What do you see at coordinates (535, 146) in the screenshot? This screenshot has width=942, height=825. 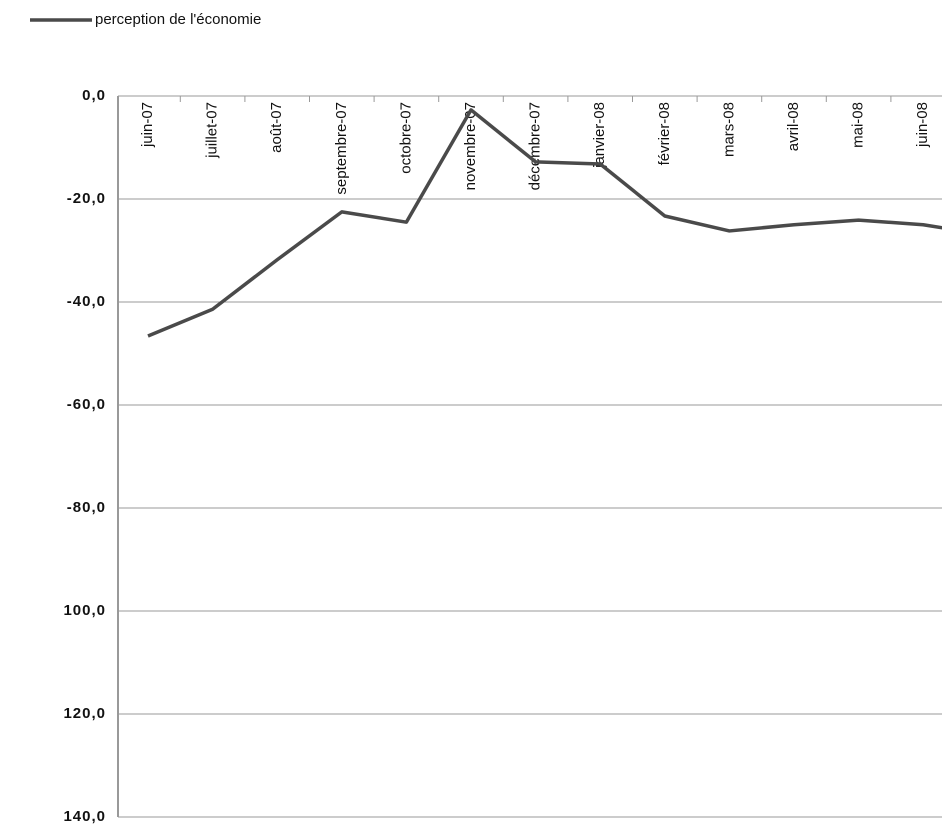 I see `x-tick-label: décembre-07` at bounding box center [535, 146].